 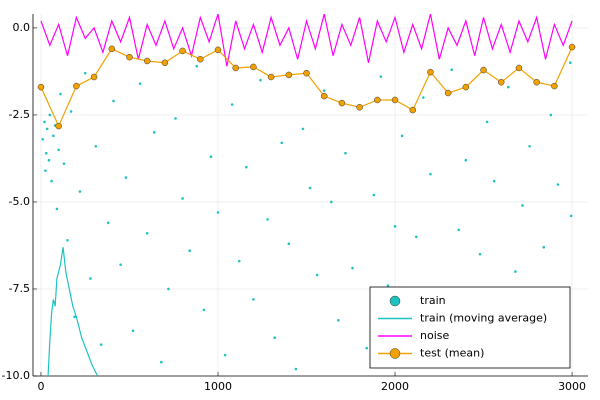 What do you see at coordinates (470, 327) in the screenshot?
I see `legend-box` at bounding box center [470, 327].